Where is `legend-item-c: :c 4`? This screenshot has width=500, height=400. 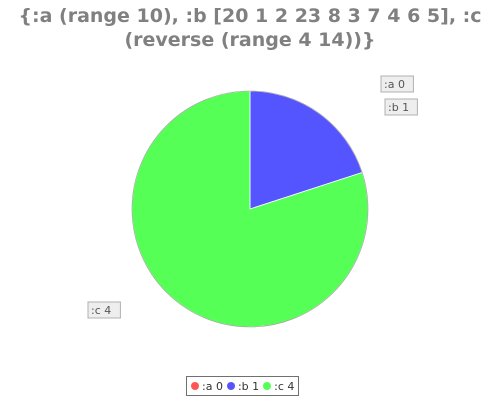 legend-item-c: :c 4 is located at coordinates (278, 386).